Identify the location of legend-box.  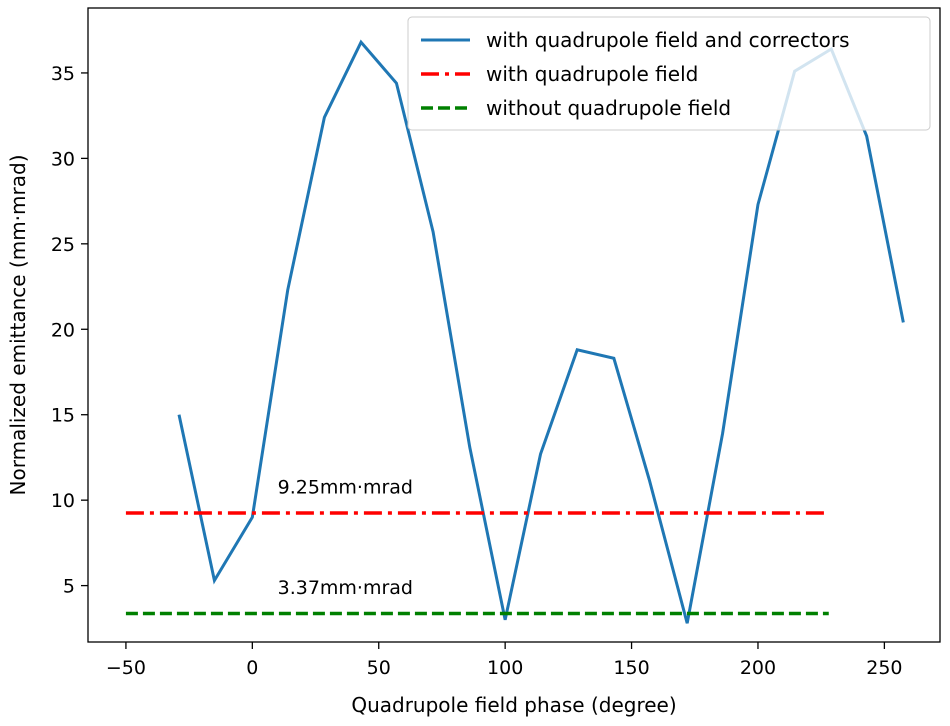
(669, 73).